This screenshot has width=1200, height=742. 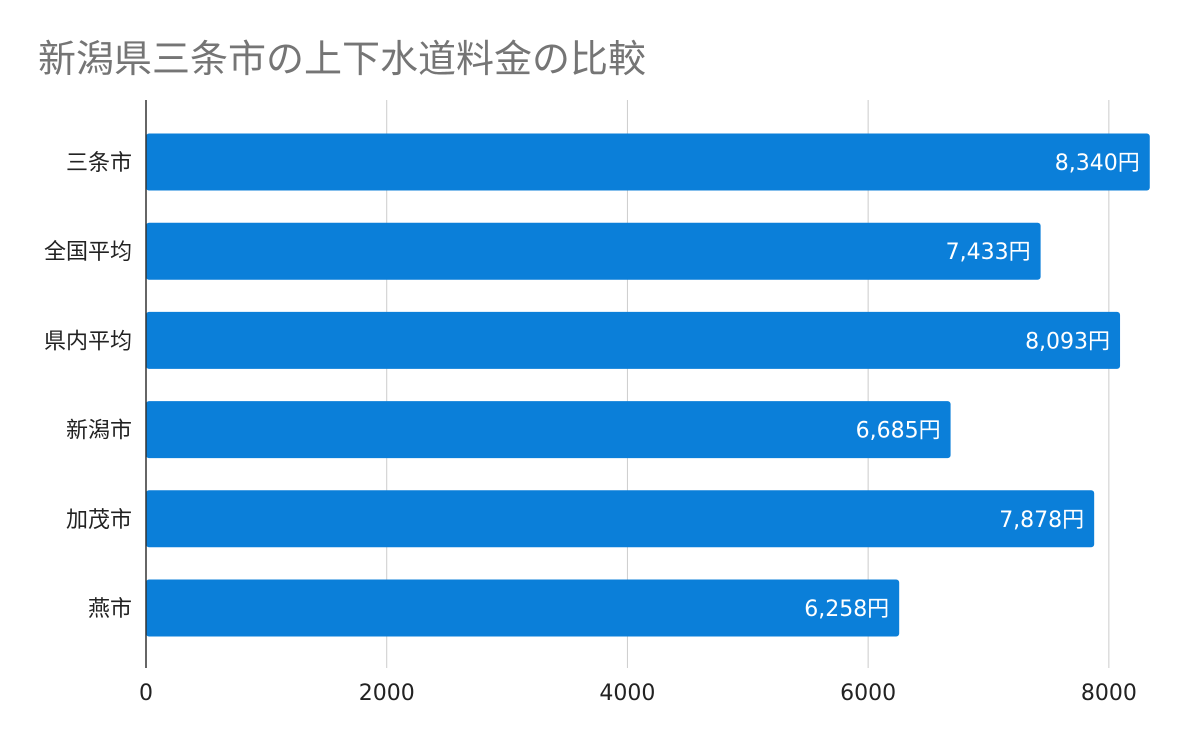 What do you see at coordinates (898, 431) in the screenshot?
I see `data-label: 6,685円` at bounding box center [898, 431].